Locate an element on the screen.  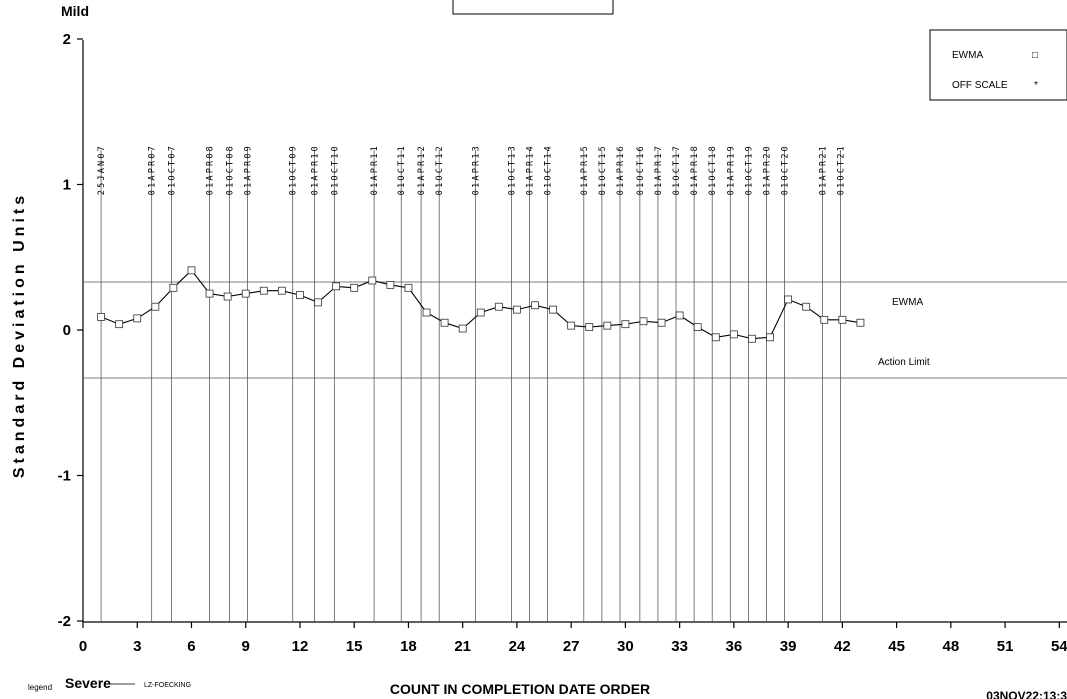
x-tick-label: 21 is located at coordinates (462, 646).